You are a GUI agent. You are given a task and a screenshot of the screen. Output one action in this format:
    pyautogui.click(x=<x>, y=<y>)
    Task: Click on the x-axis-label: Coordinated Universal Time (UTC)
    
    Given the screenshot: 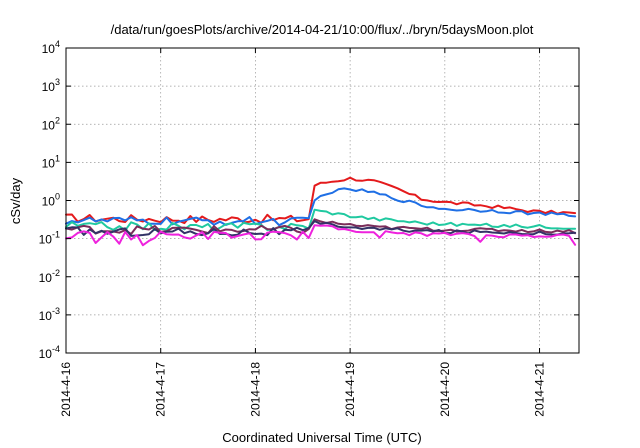 What is the action you would take?
    pyautogui.click(x=321, y=437)
    